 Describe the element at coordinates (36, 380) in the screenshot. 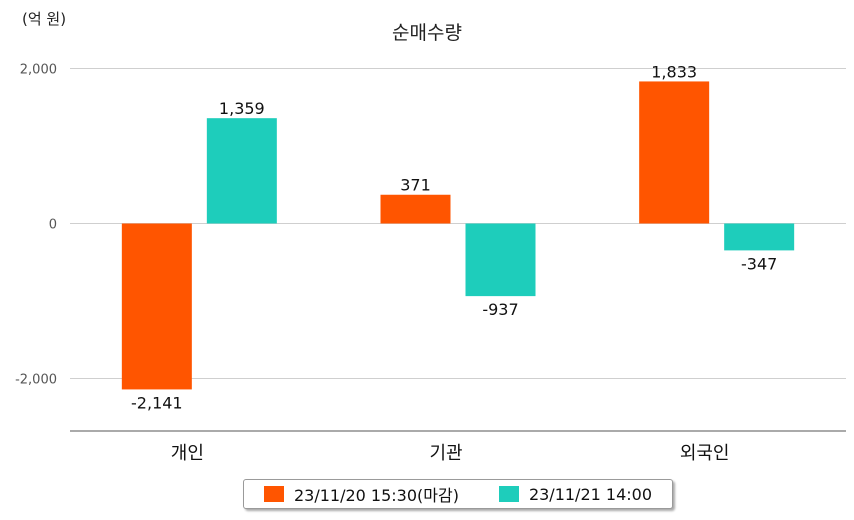

I see `y-tick-label: -2,000` at that location.